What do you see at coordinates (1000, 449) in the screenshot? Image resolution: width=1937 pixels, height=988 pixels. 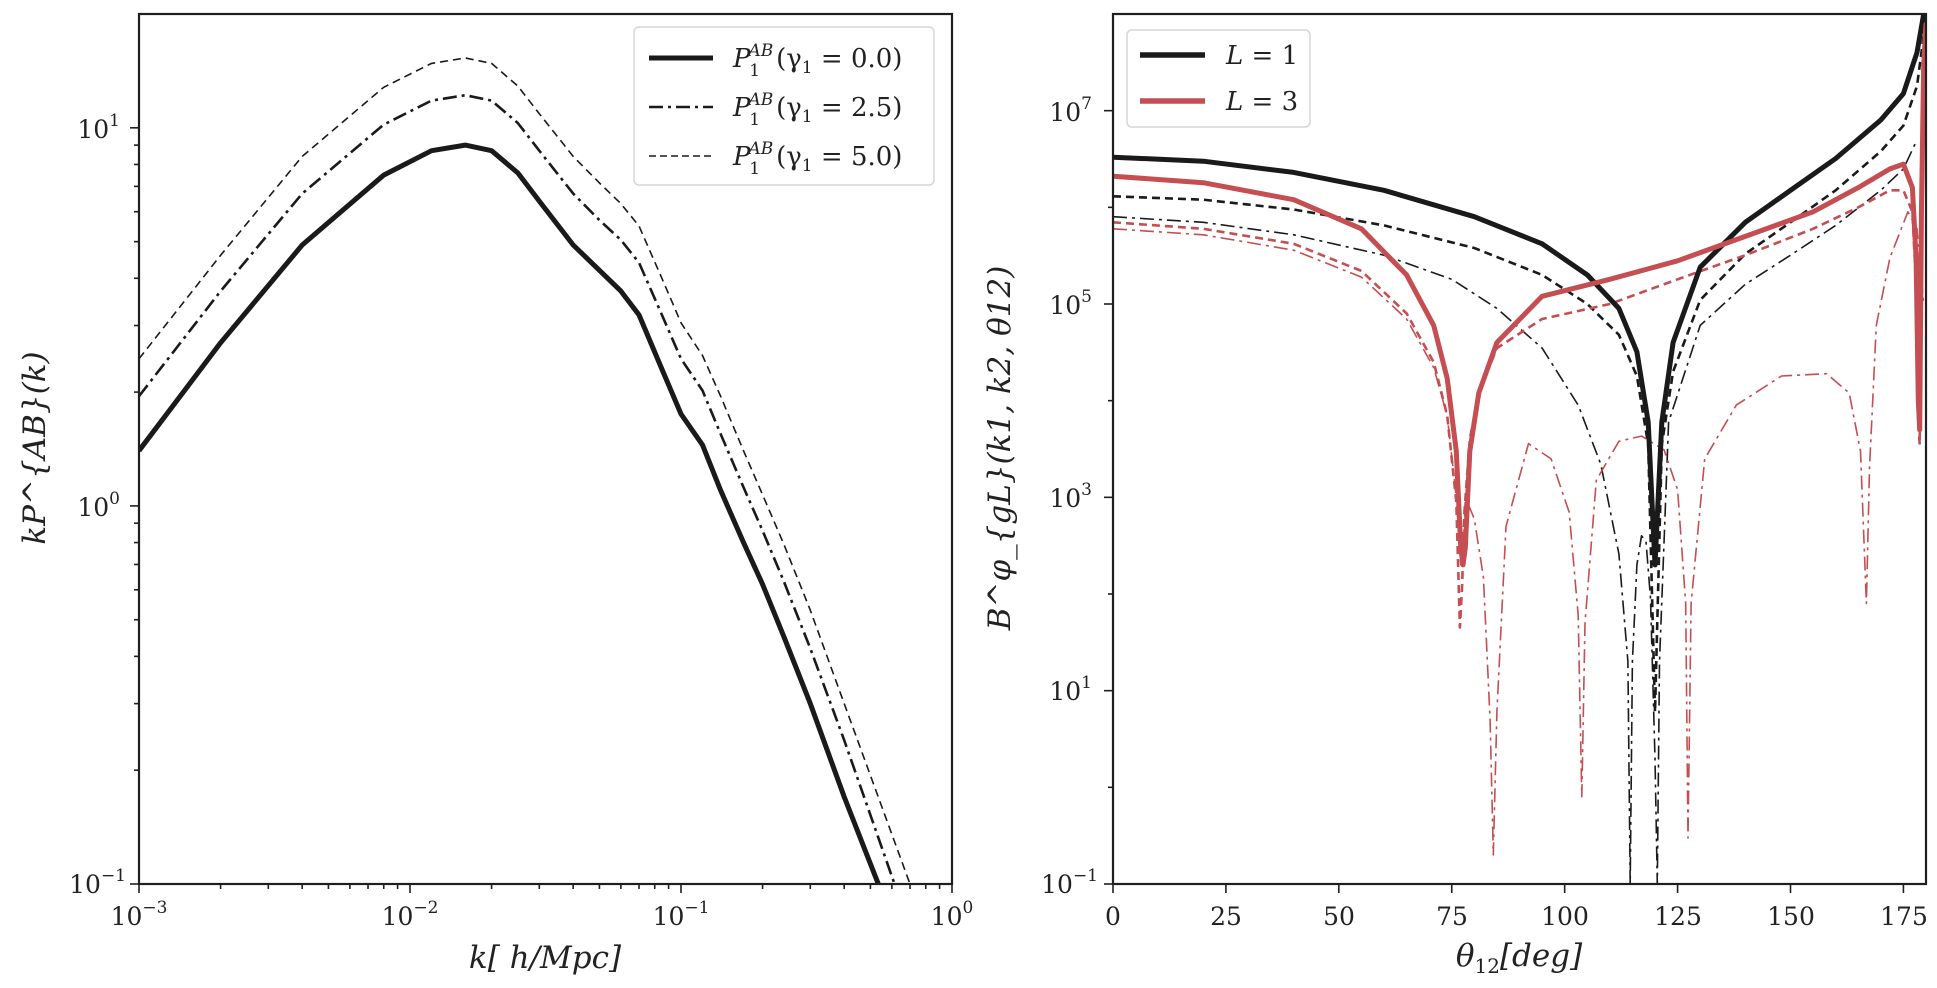 I see `right-ylabel: B^φ_{gL}(k1, k2, θ12)` at bounding box center [1000, 449].